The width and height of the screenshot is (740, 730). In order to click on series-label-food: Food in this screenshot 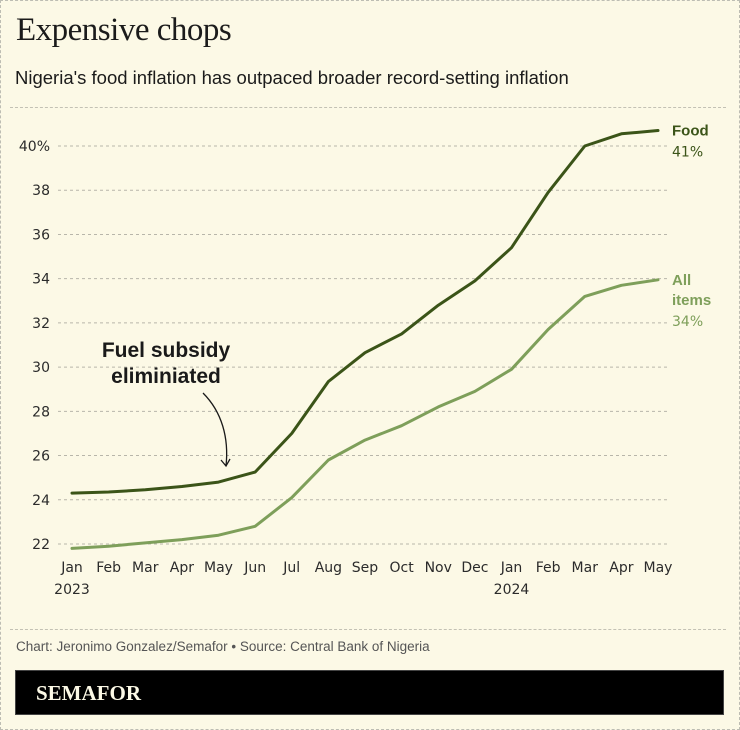, I will do `click(690, 131)`.